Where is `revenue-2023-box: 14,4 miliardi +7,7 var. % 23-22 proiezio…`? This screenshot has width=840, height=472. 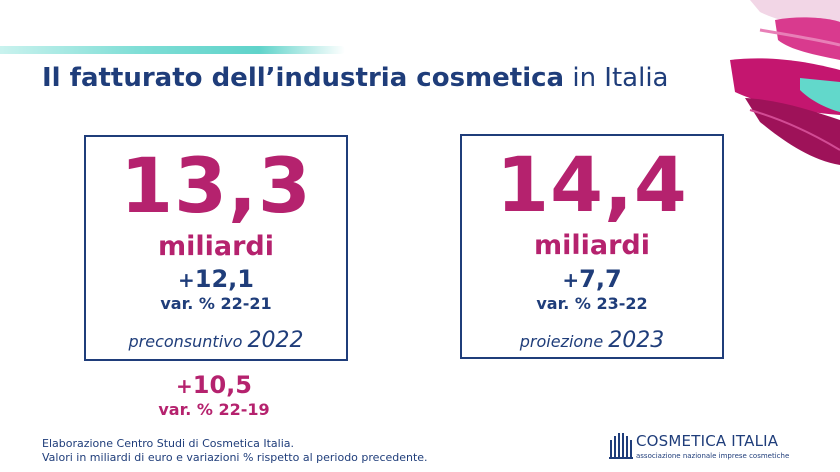 revenue-2023-box: 14,4 miliardi +7,7 var. % 23-22 proiezio… is located at coordinates (592, 246).